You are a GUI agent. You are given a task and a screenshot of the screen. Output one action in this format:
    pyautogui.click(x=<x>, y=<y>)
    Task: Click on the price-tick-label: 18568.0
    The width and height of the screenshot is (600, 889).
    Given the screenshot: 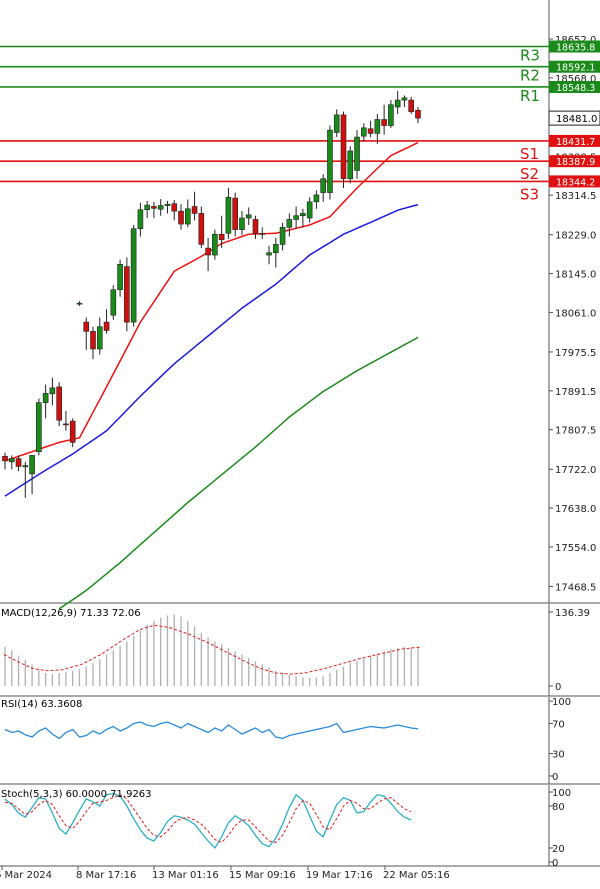 What is the action you would take?
    pyautogui.click(x=575, y=79)
    